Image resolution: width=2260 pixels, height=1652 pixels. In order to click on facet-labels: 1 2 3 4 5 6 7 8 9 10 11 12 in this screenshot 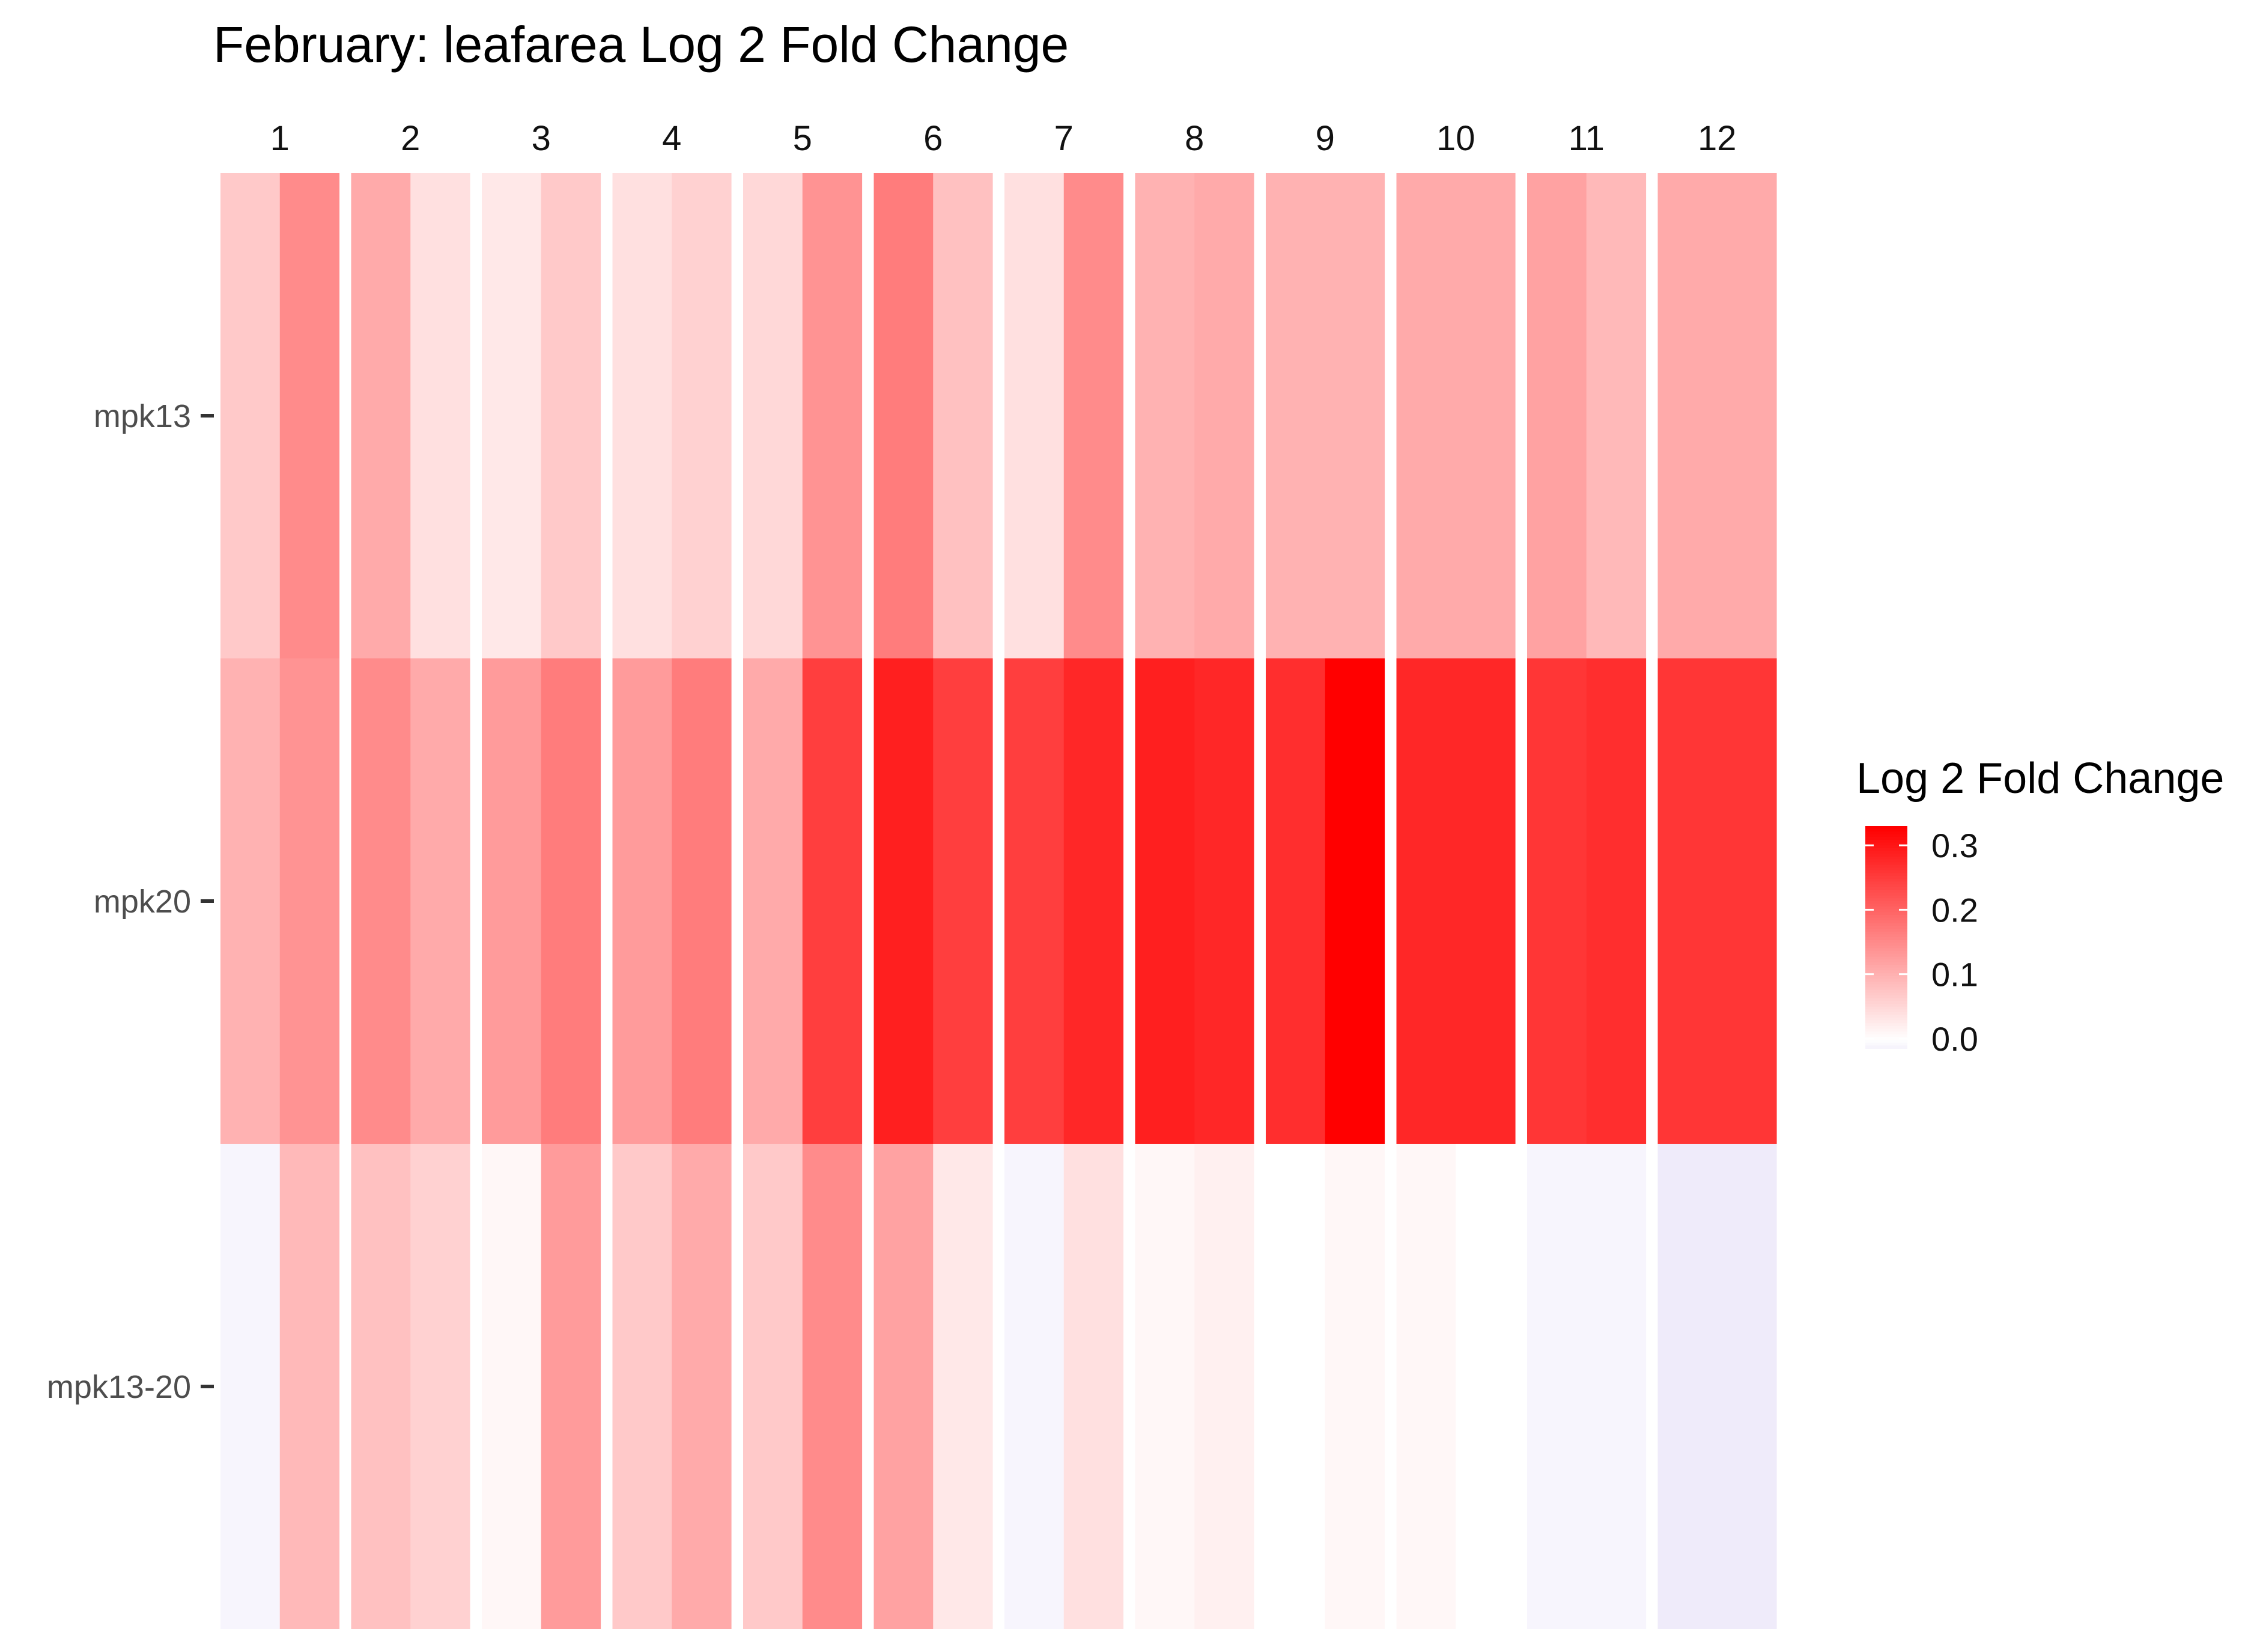, I will do `click(1003, 138)`.